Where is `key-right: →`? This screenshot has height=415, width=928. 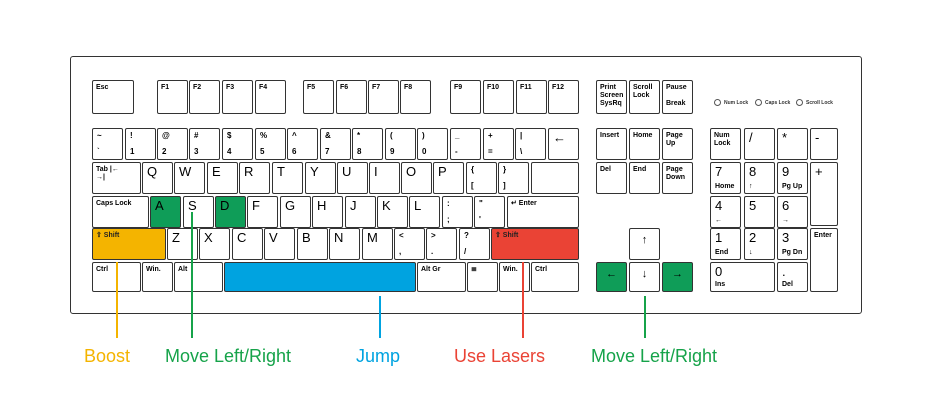
key-right: → is located at coordinates (677, 277).